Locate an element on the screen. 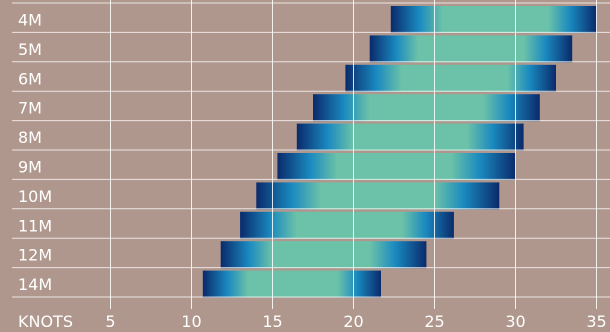  range-bar-14m is located at coordinates (291, 284).